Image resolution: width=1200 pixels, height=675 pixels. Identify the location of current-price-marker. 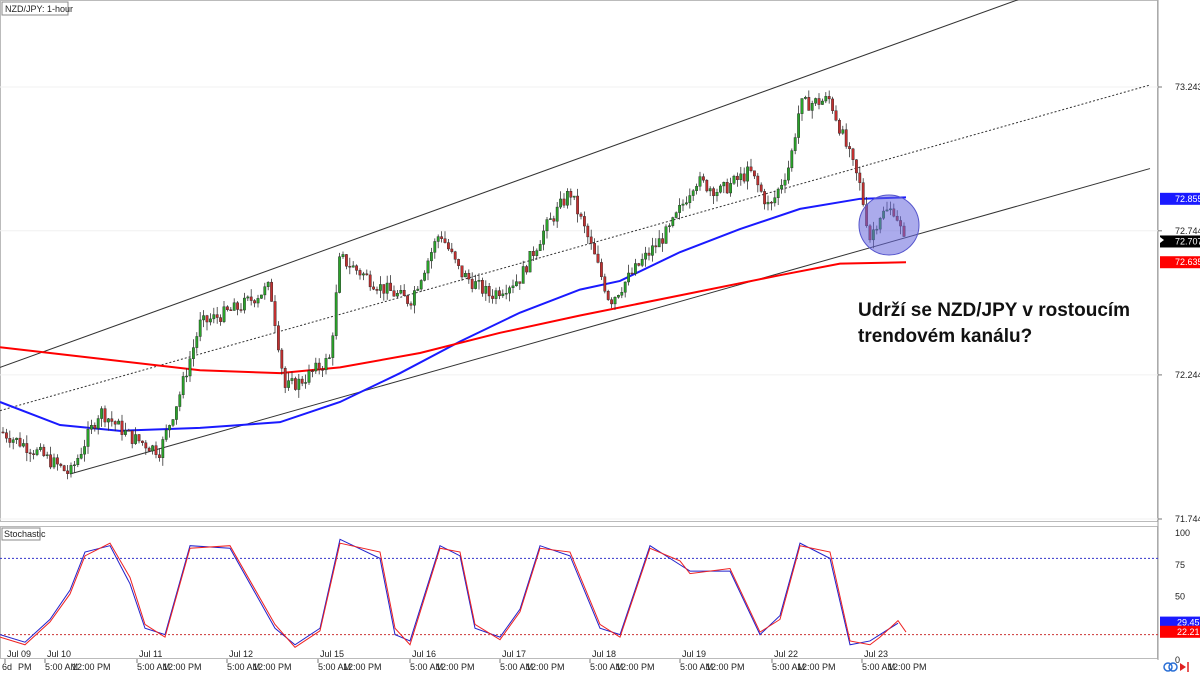
(1162, 240).